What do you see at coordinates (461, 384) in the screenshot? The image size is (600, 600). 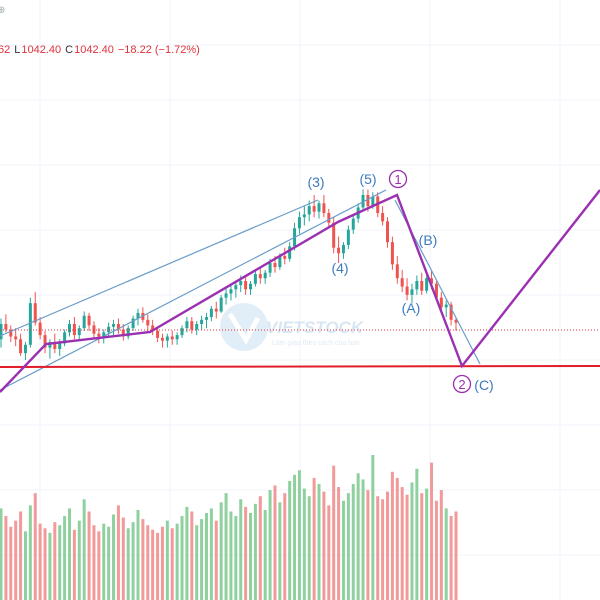 I see `wave-label-2: 2` at bounding box center [461, 384].